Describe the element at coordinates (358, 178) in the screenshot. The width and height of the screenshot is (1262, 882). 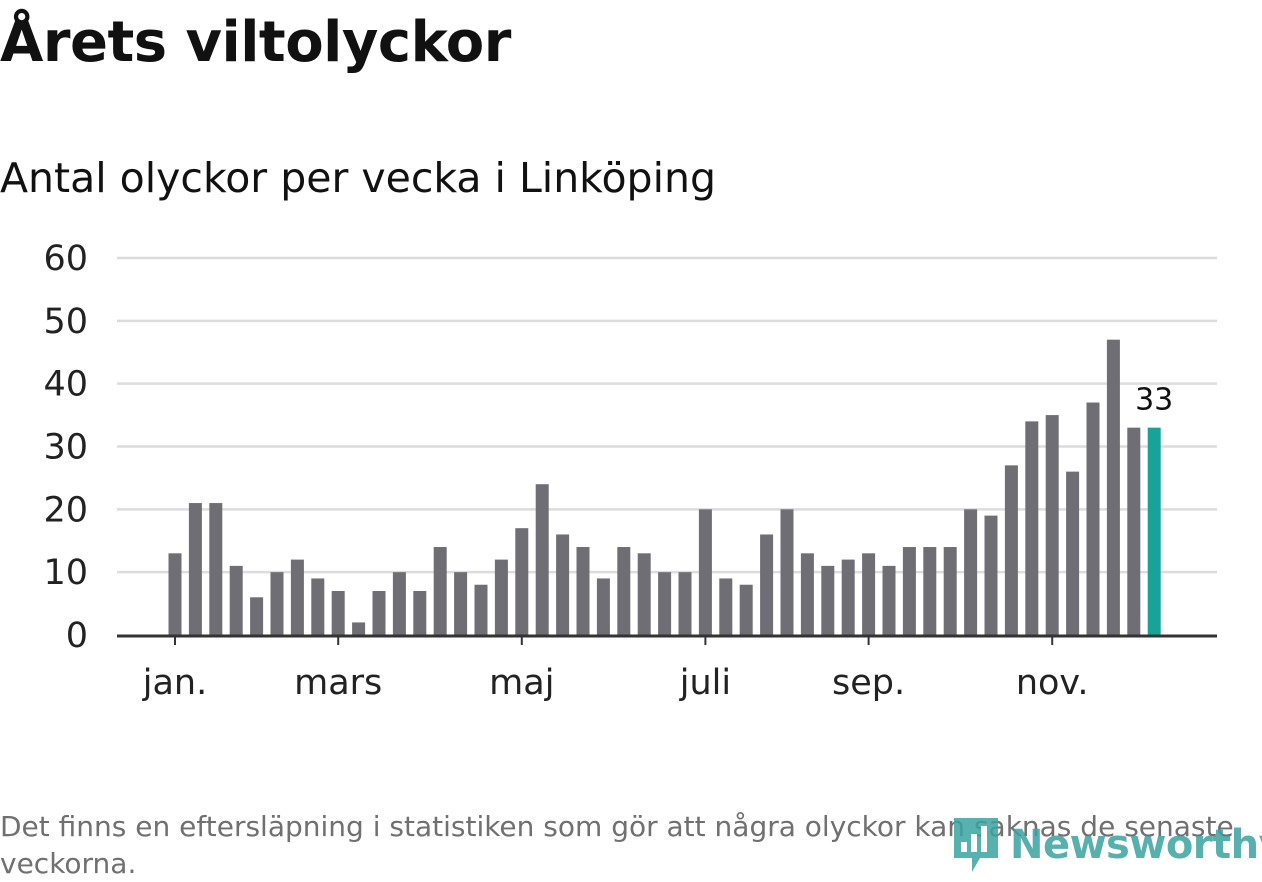
I see `chart-subtitle: Antal olyckor per vecka i Linköping` at that location.